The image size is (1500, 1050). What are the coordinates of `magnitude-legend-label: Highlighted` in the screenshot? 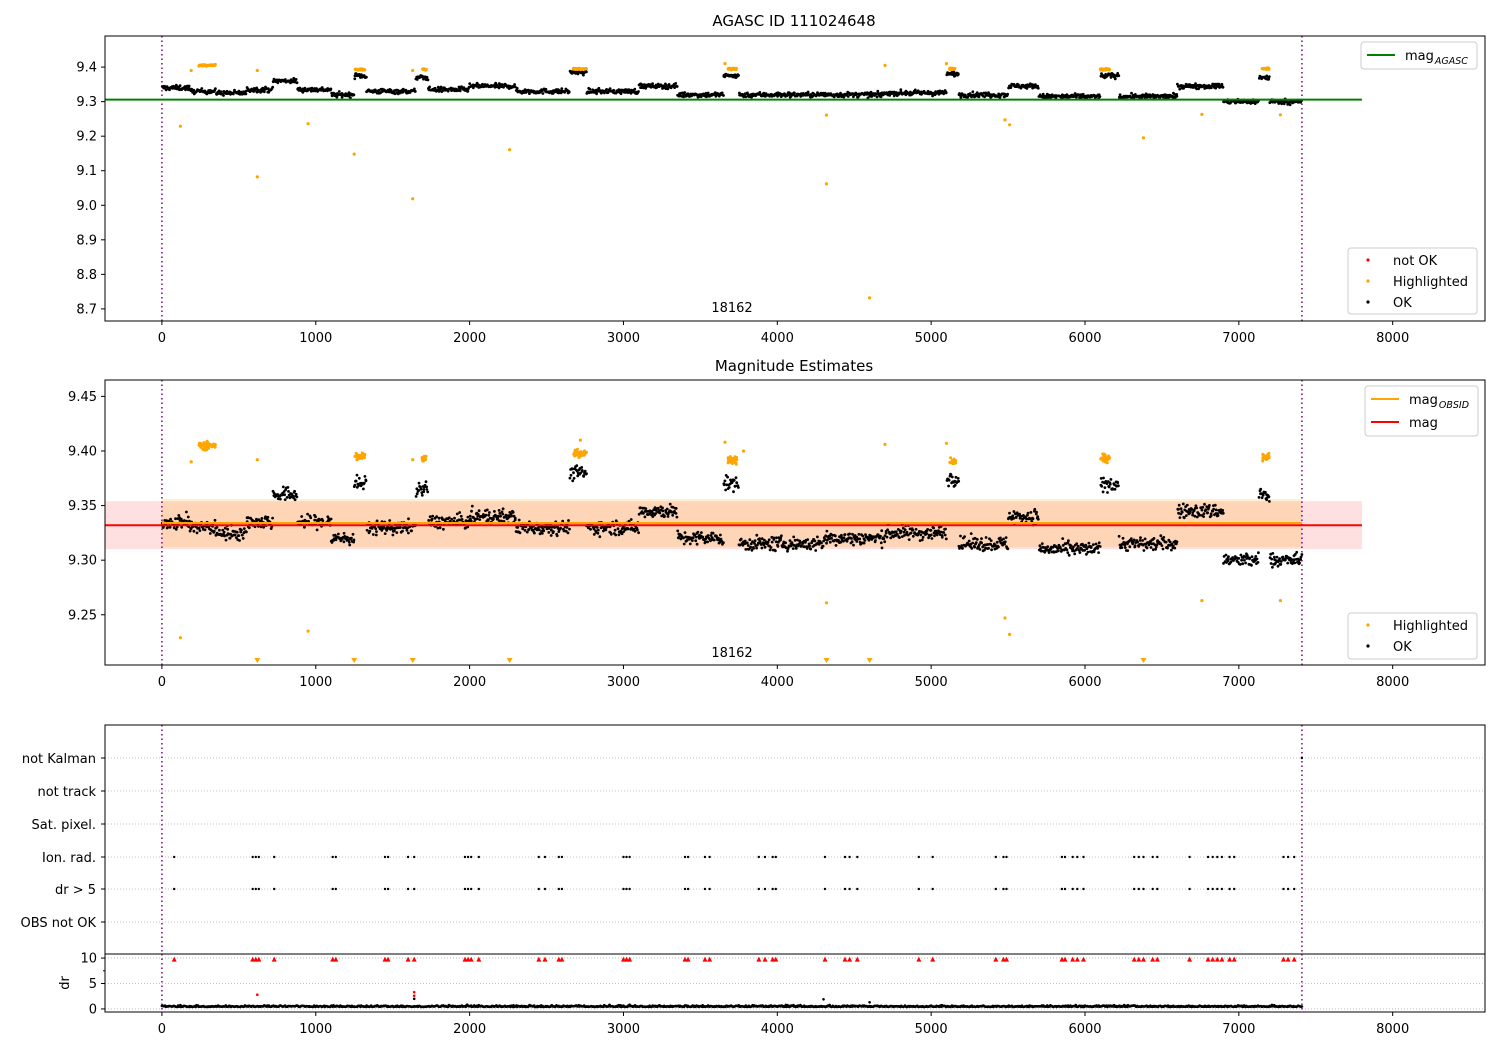 It's located at (1430, 626).